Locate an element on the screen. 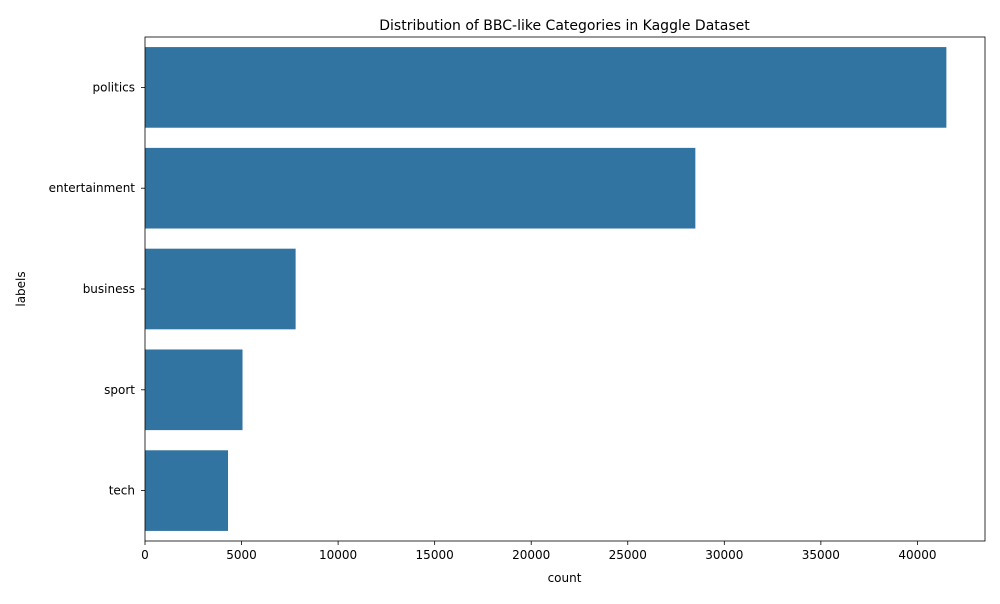 Image resolution: width=1000 pixels, height=604 pixels. y-tick-label-sport: sport is located at coordinates (119, 390).